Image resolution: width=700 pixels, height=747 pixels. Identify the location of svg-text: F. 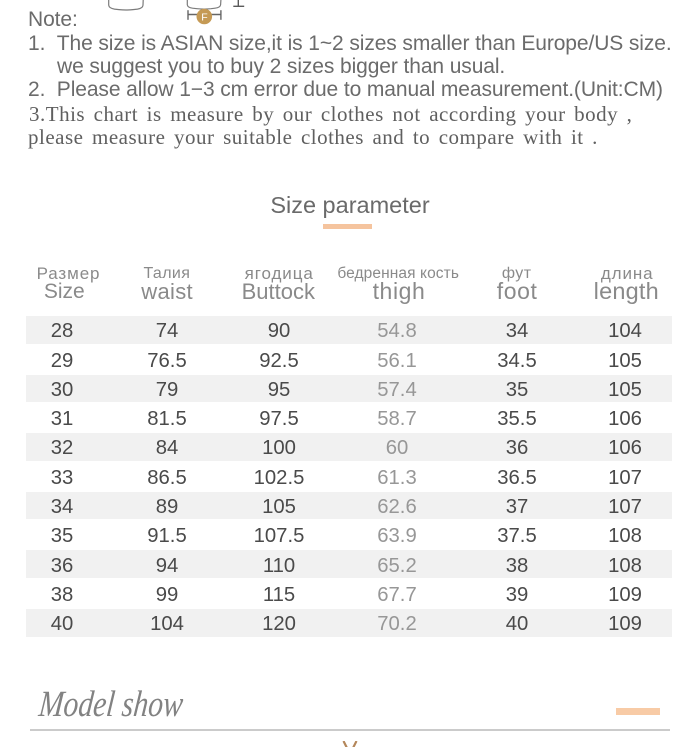
(204, 17).